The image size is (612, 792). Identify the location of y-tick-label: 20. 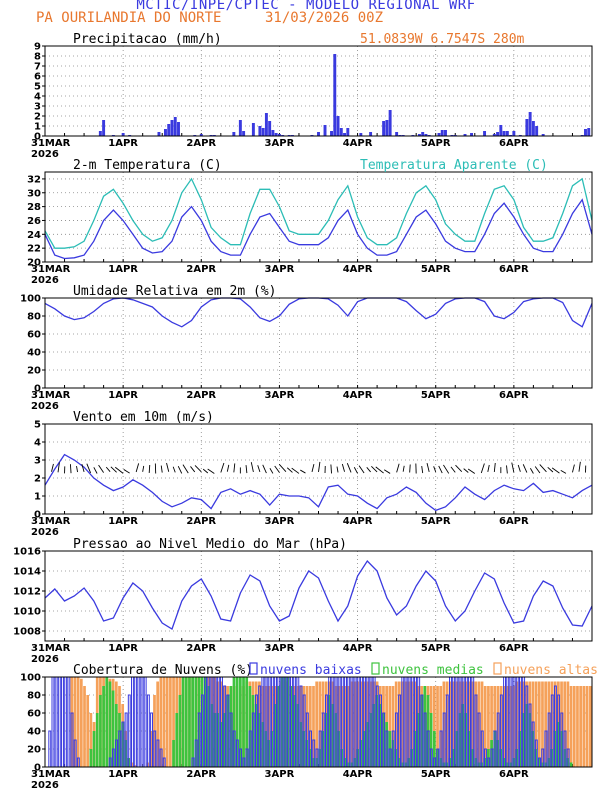
(34, 263).